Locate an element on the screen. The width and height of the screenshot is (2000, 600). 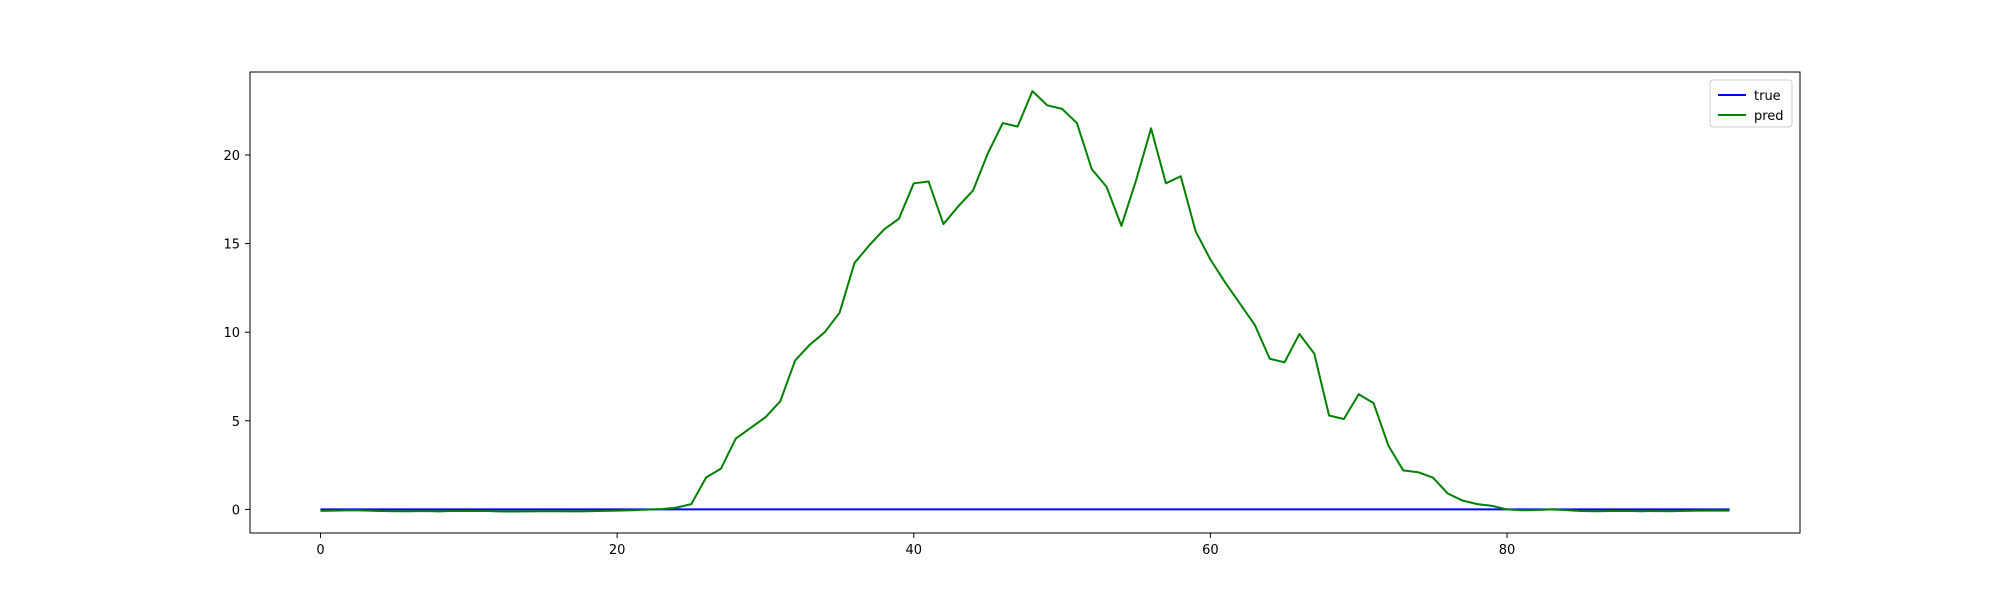
y-tick-label: 0 is located at coordinates (236, 510).